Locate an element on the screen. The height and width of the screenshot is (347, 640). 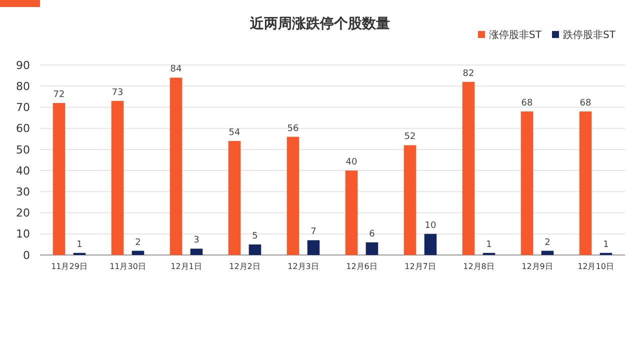
data-label: 54 is located at coordinates (234, 133).